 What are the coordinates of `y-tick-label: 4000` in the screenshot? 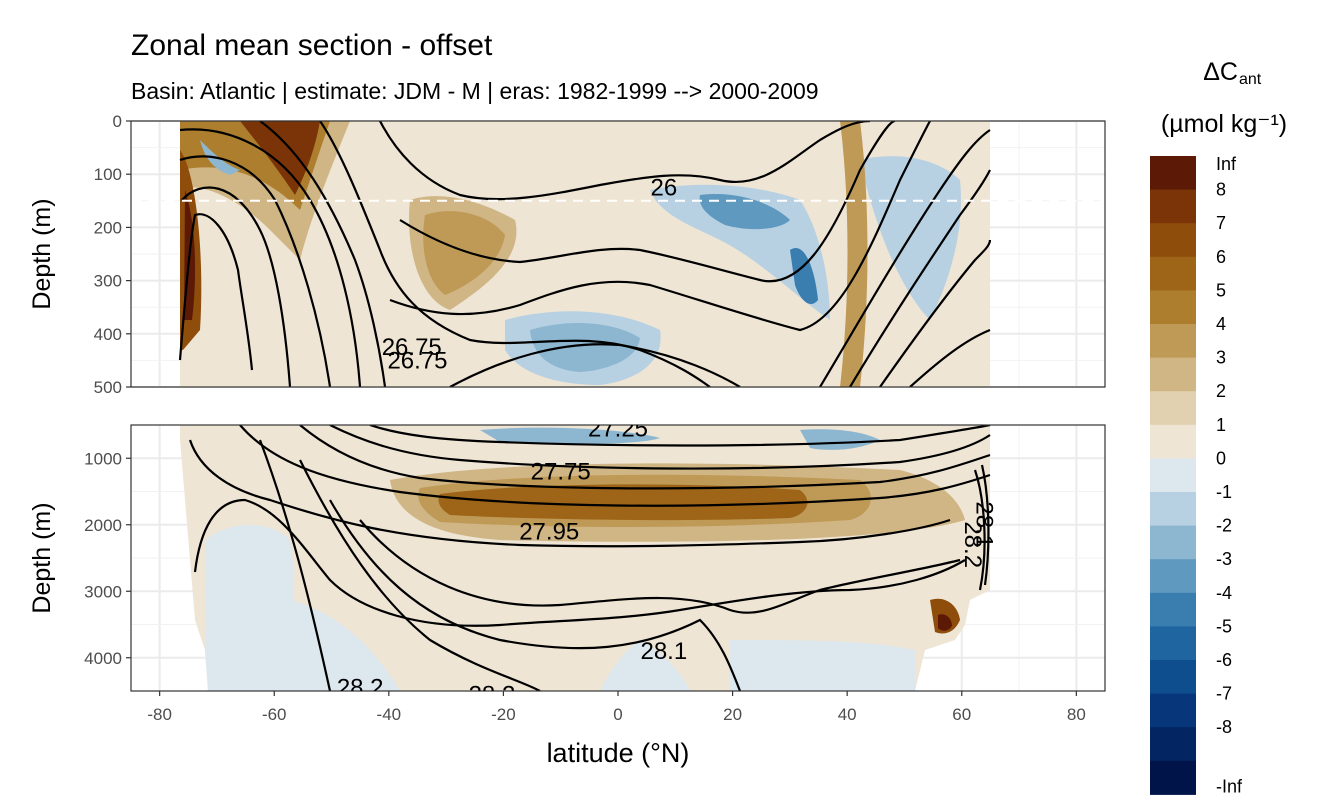 It's located at (103, 658).